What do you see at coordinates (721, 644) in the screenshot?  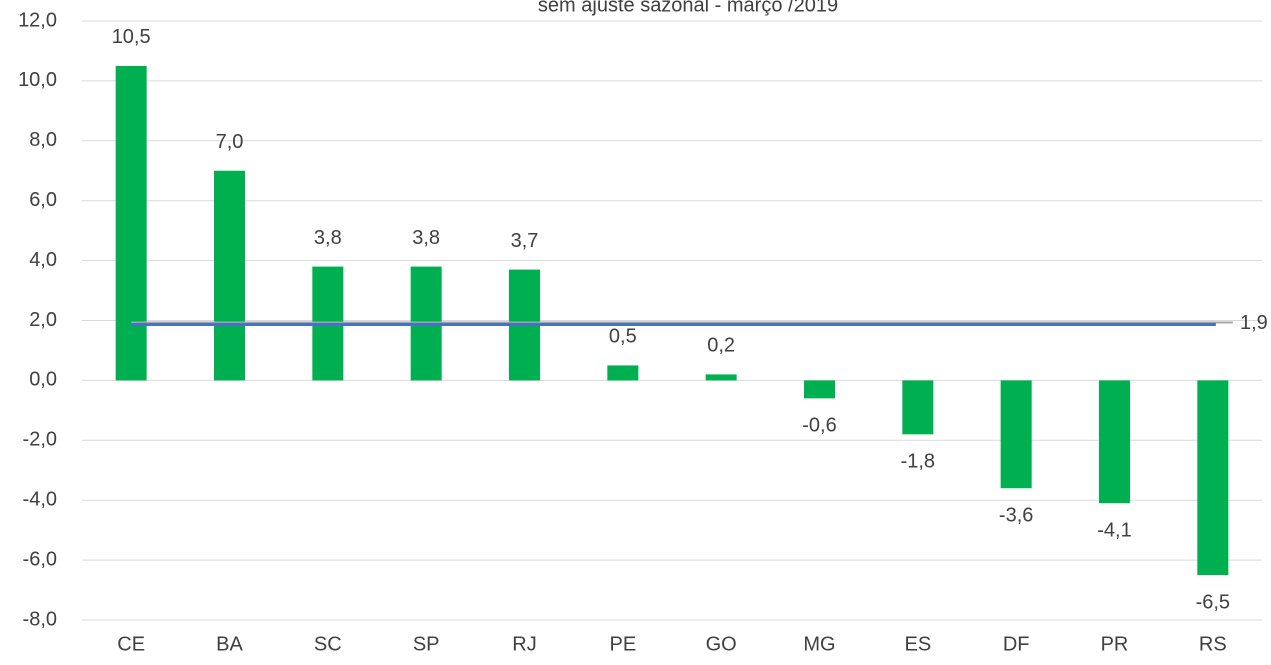 I see `x-tick-label: GO` at bounding box center [721, 644].